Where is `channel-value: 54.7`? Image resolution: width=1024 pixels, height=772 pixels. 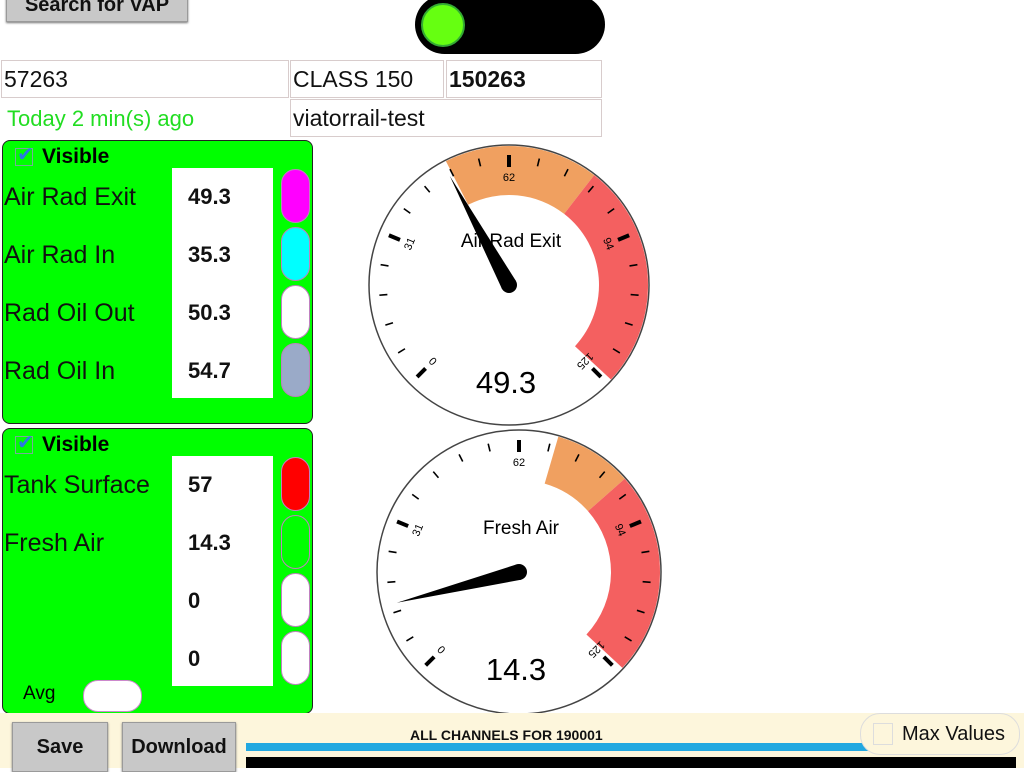
channel-value: 54.7 is located at coordinates (209, 370).